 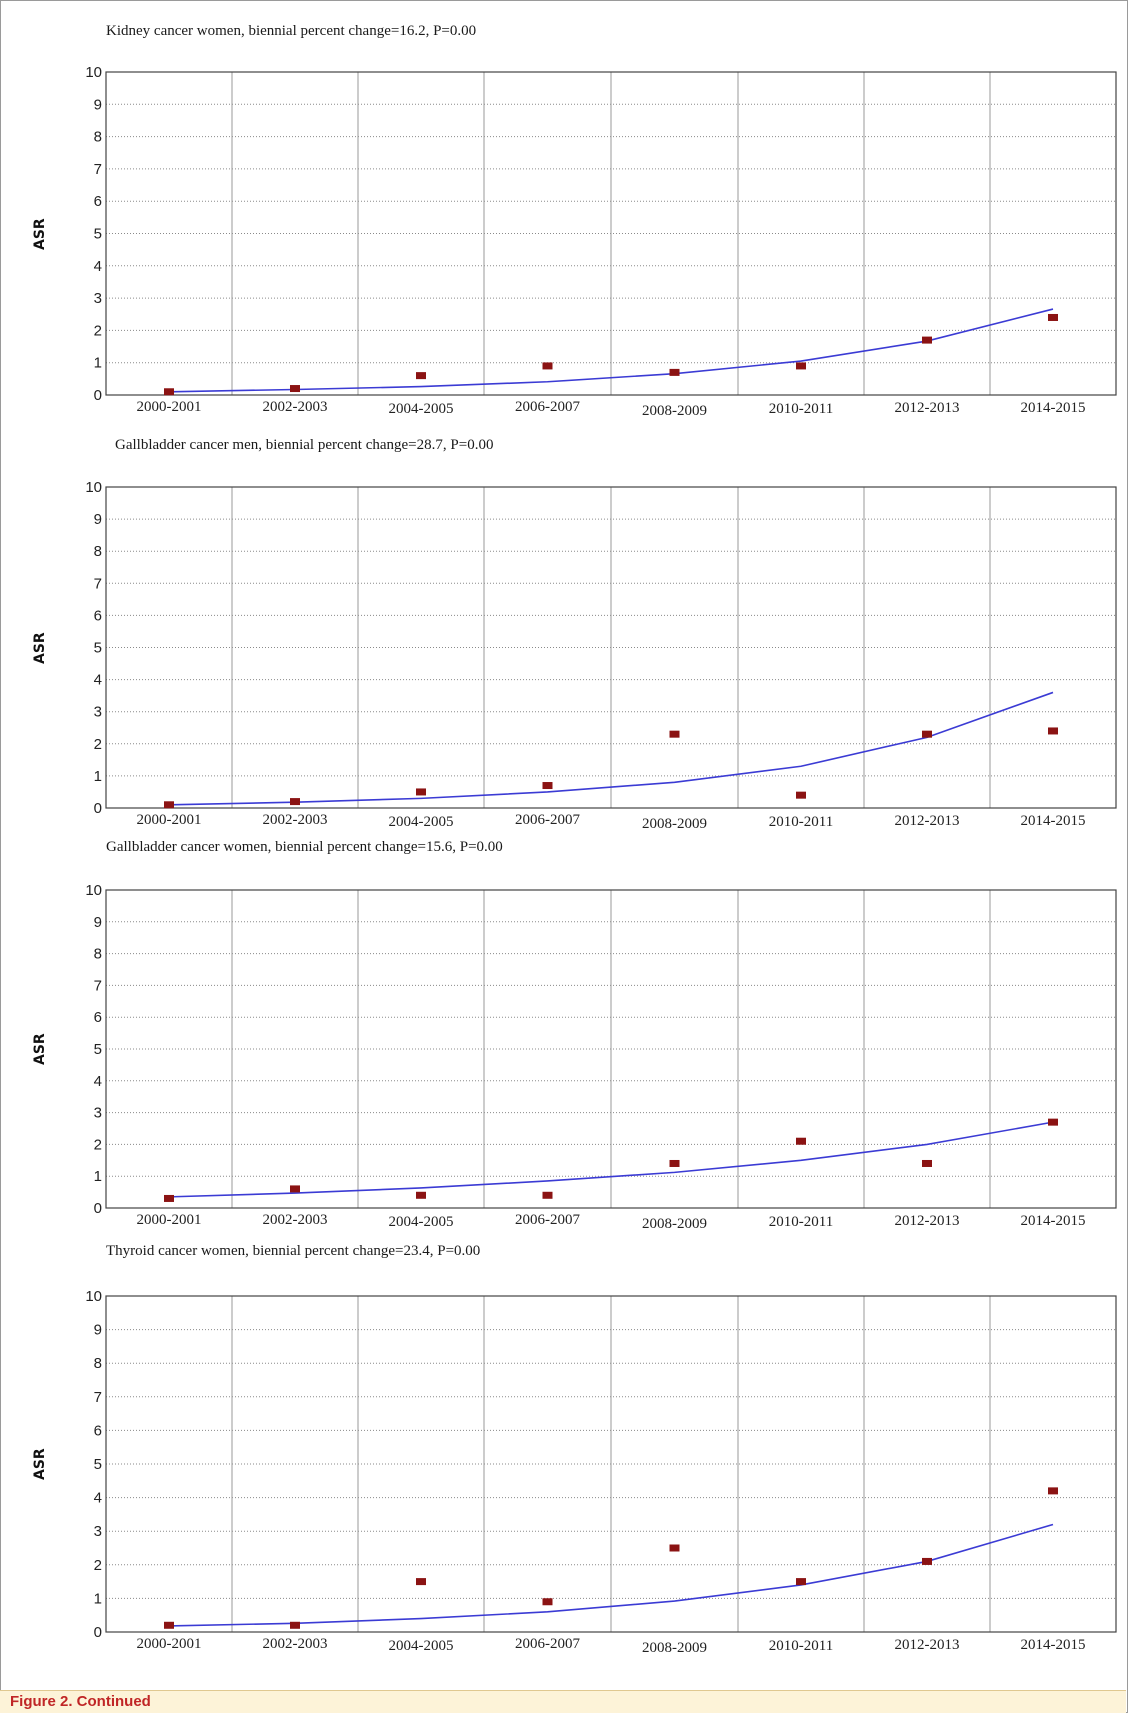 What do you see at coordinates (563, 1701) in the screenshot?
I see `figure-caption-bar: Figure 2. Continued` at bounding box center [563, 1701].